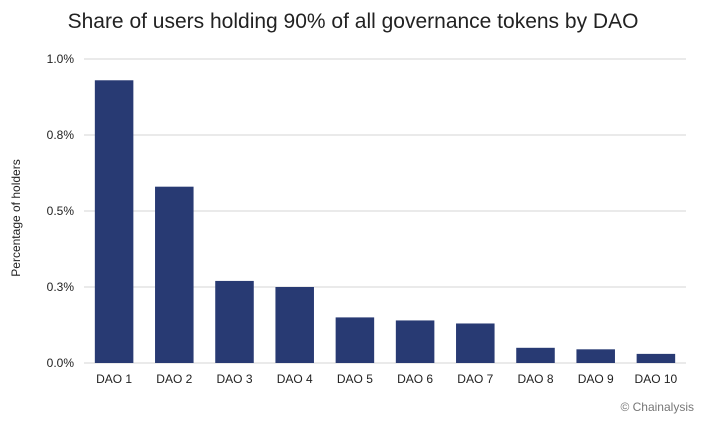 The width and height of the screenshot is (706, 422). Describe the element at coordinates (355, 379) in the screenshot. I see `x-tick-label: DAO 5` at that location.